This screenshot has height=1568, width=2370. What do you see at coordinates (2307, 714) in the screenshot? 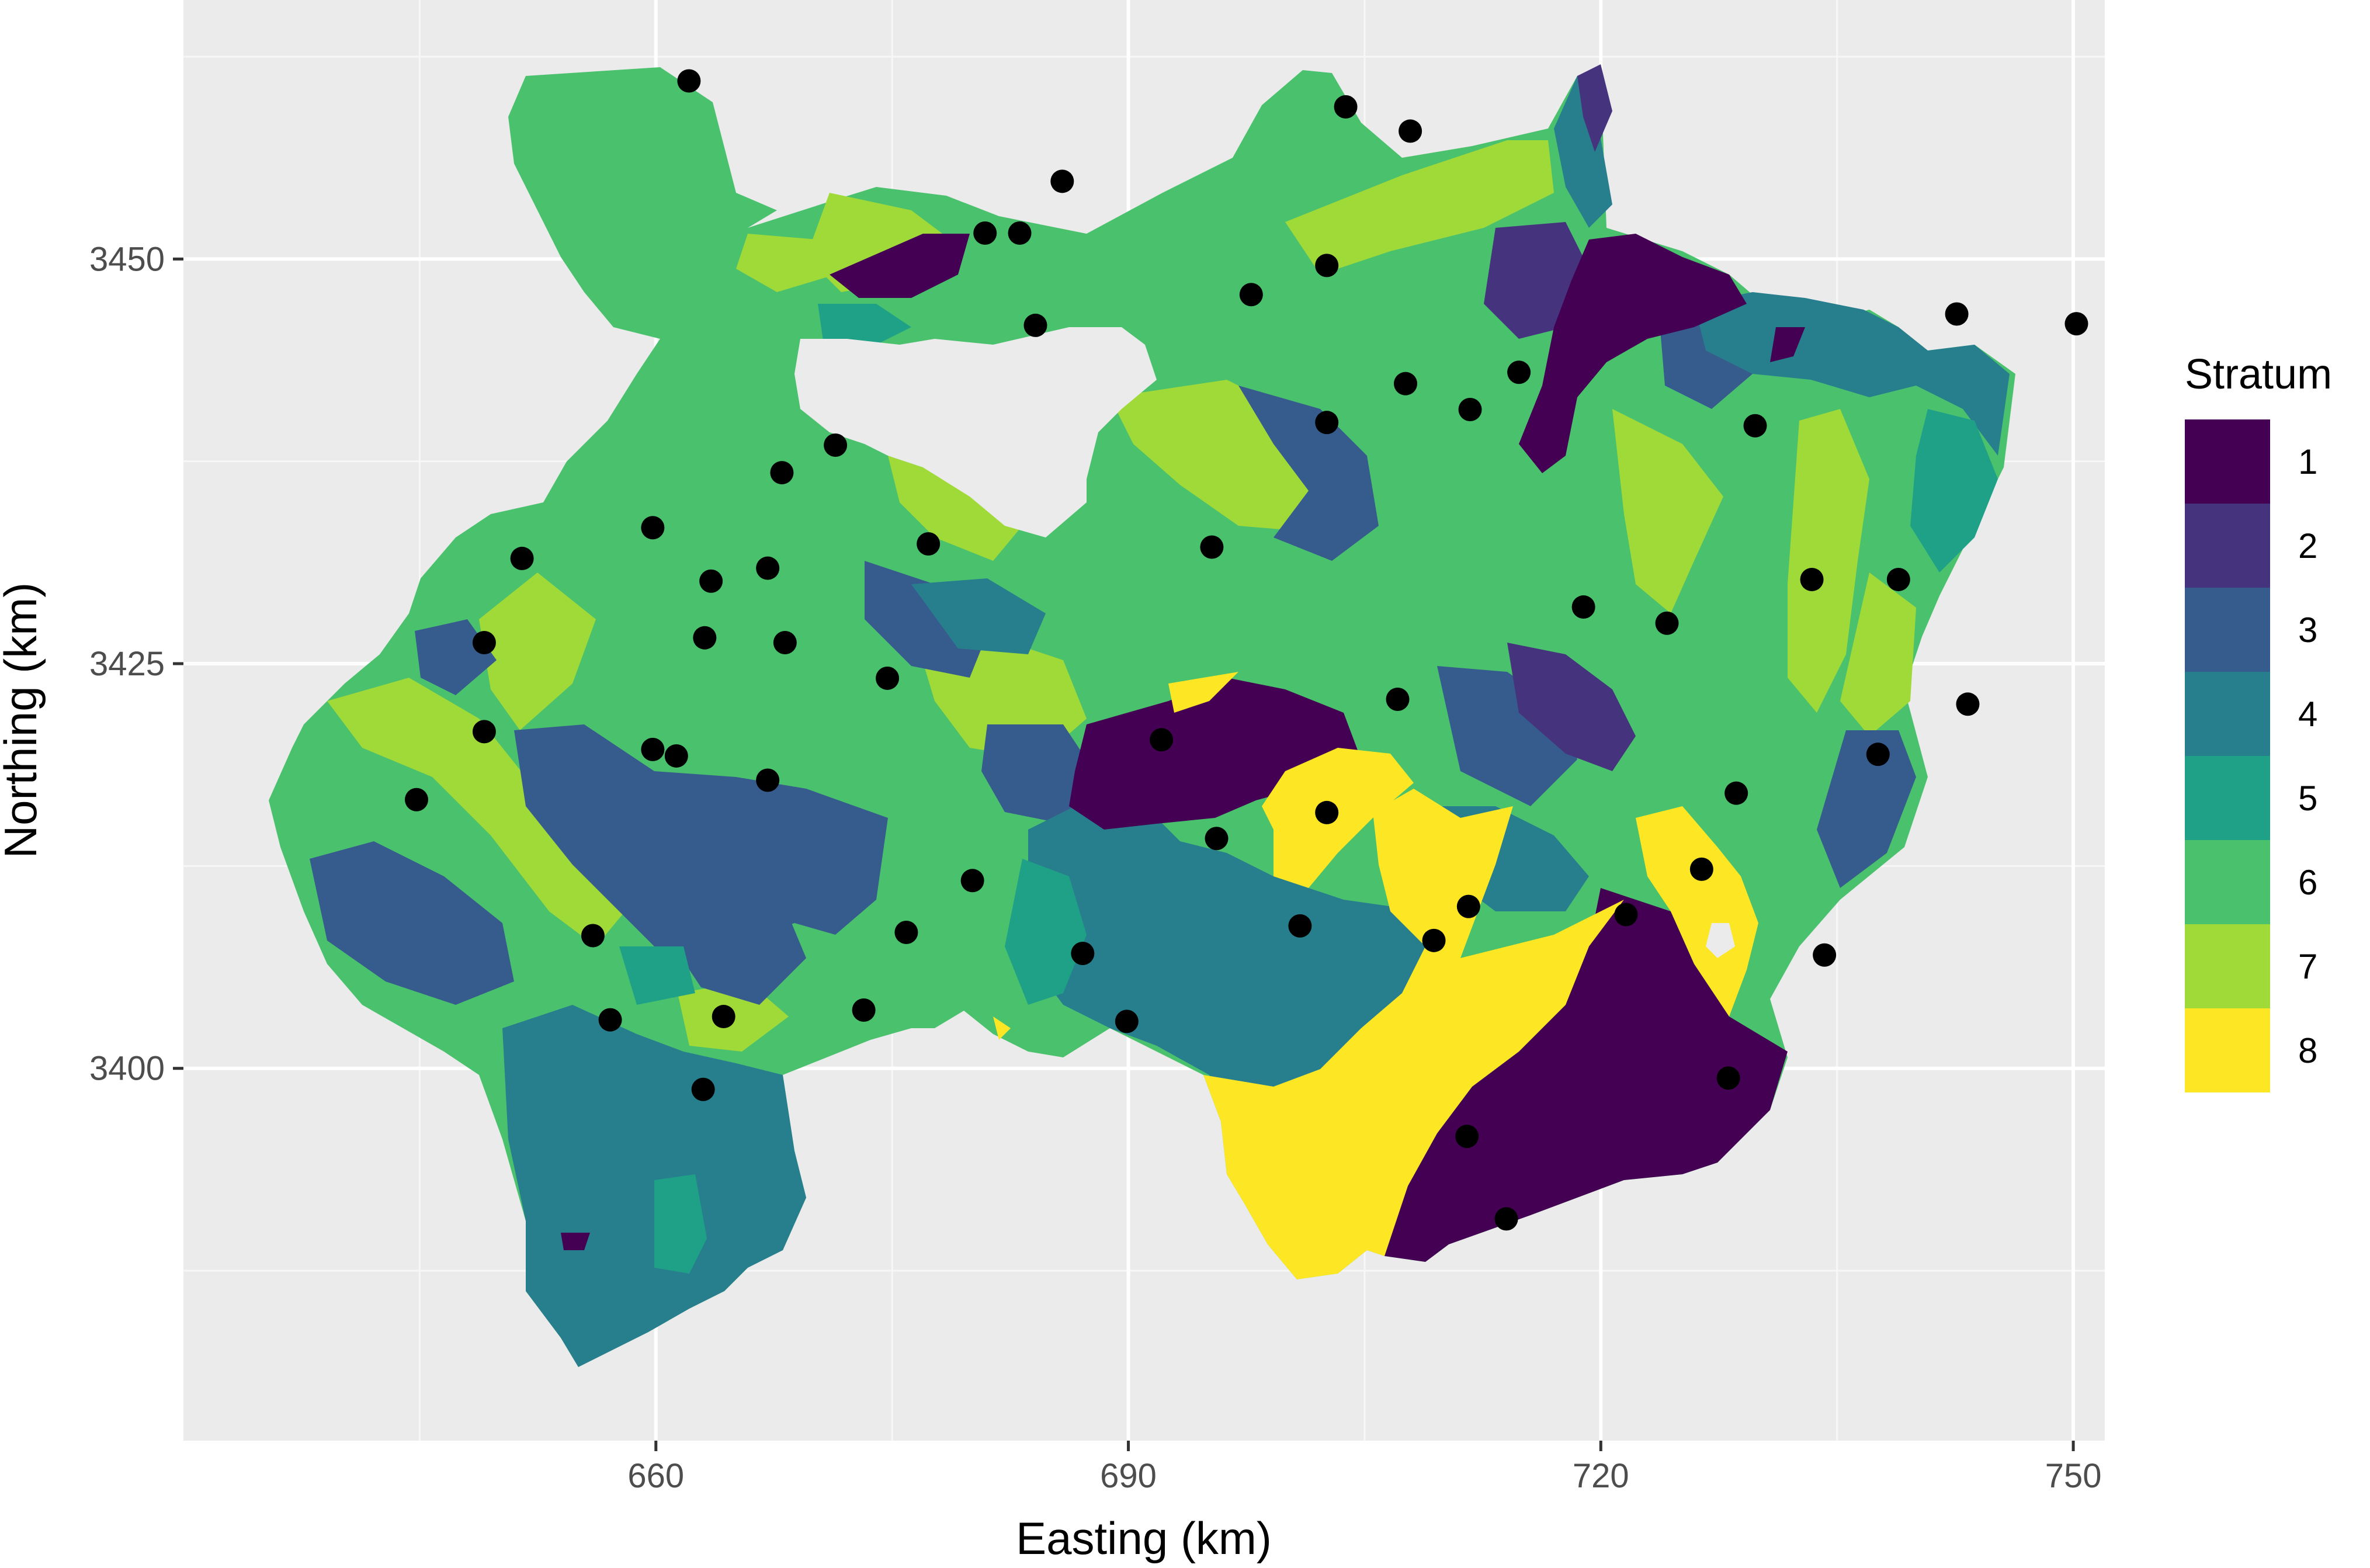
I see `legend-label: 4` at bounding box center [2307, 714].